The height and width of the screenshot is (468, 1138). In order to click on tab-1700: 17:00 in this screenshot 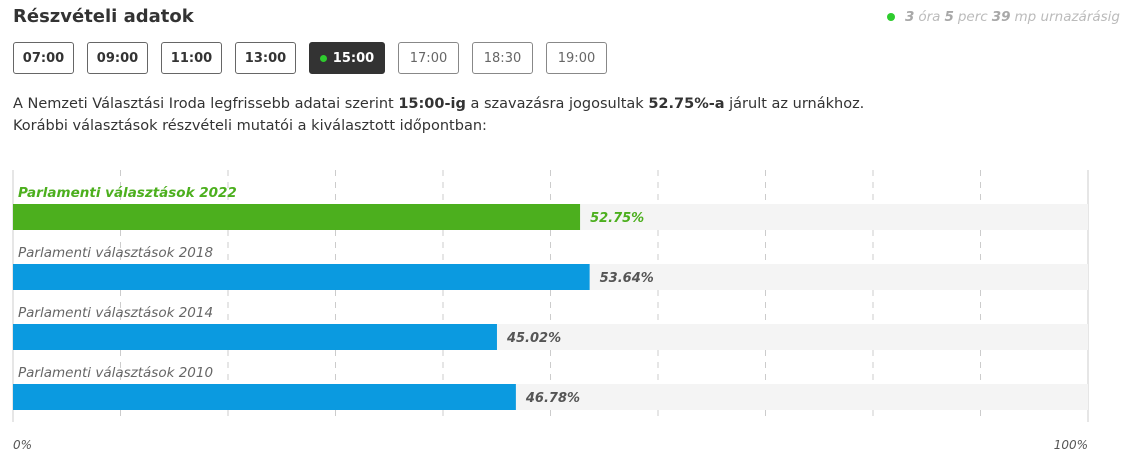, I will do `click(428, 58)`.